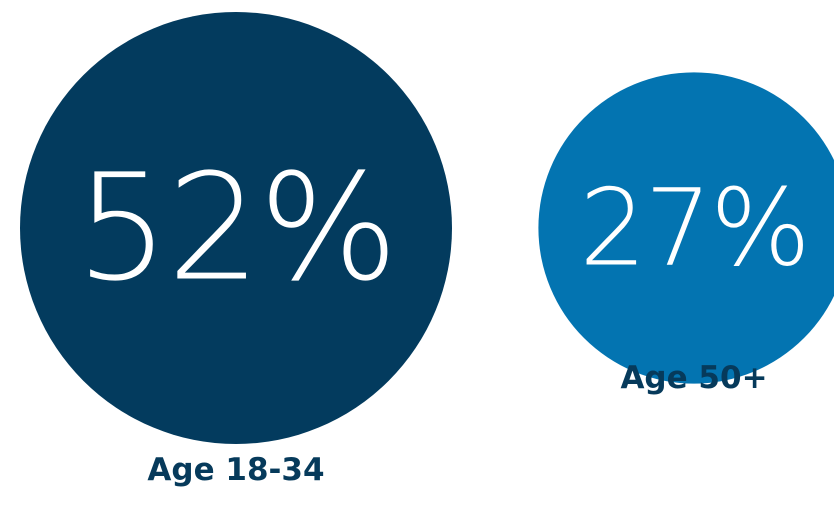 This screenshot has width=834, height=508. What do you see at coordinates (694, 228) in the screenshot?
I see `bubble-age-50-plus-value: 27%` at bounding box center [694, 228].